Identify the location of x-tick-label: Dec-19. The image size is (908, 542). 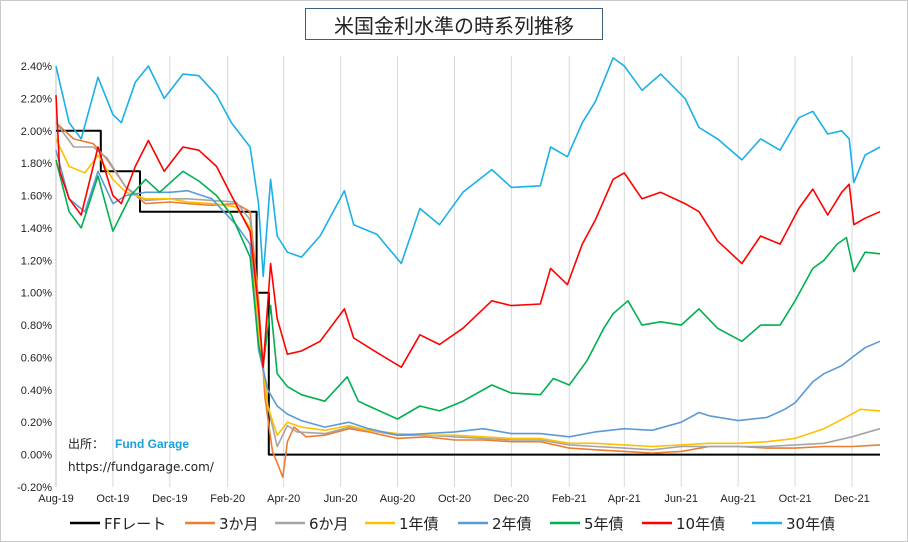
(169, 499).